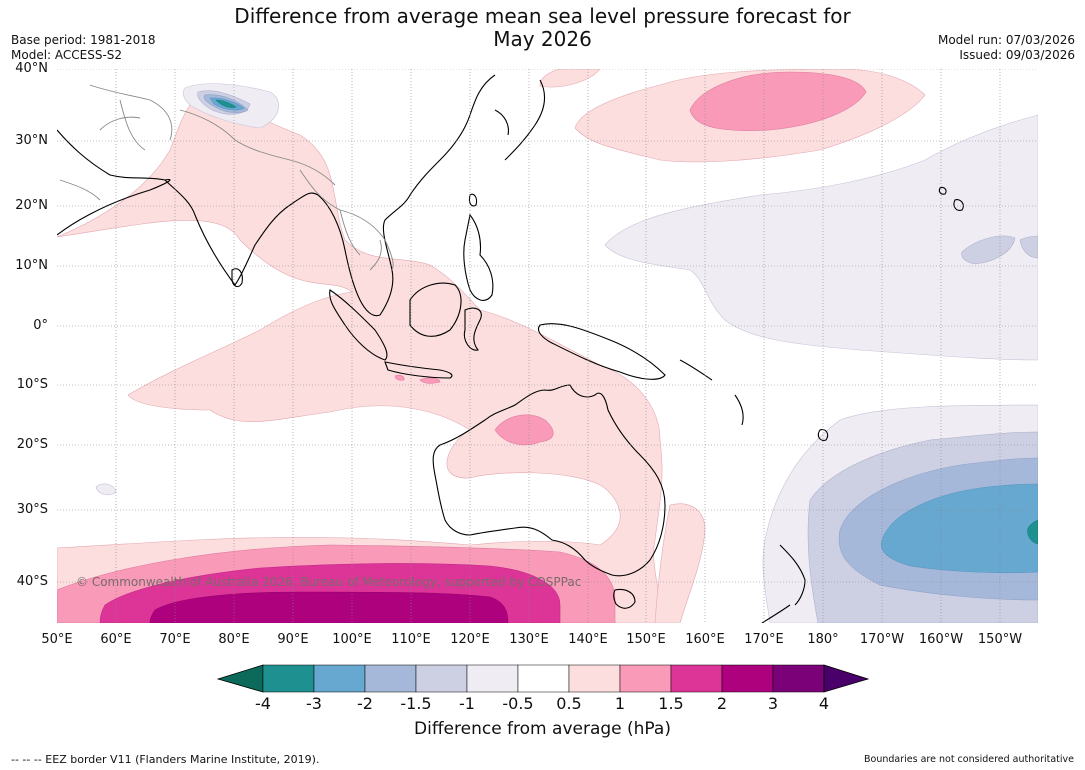 The image size is (1085, 770). Describe the element at coordinates (40, 325) in the screenshot. I see `lat-label-0: 0°` at that location.